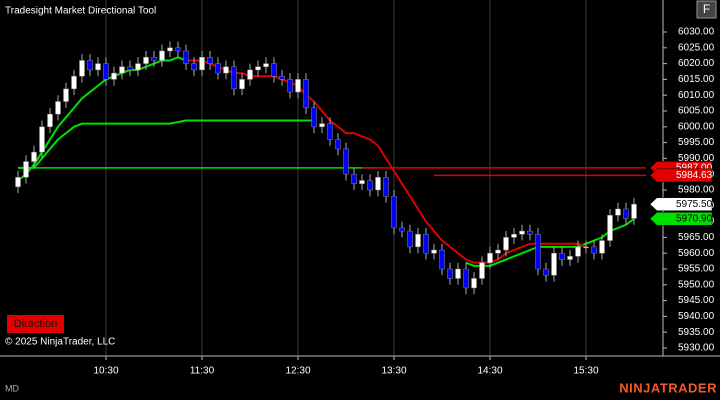  Describe the element at coordinates (696, 190) in the screenshot. I see `y-tick-label: 5980.00` at that location.